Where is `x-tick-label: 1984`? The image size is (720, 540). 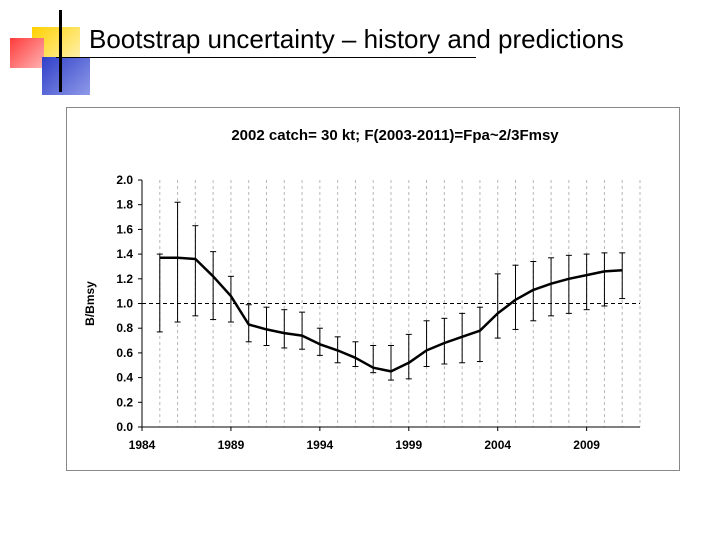
x-tick-label: 1984 is located at coordinates (142, 445).